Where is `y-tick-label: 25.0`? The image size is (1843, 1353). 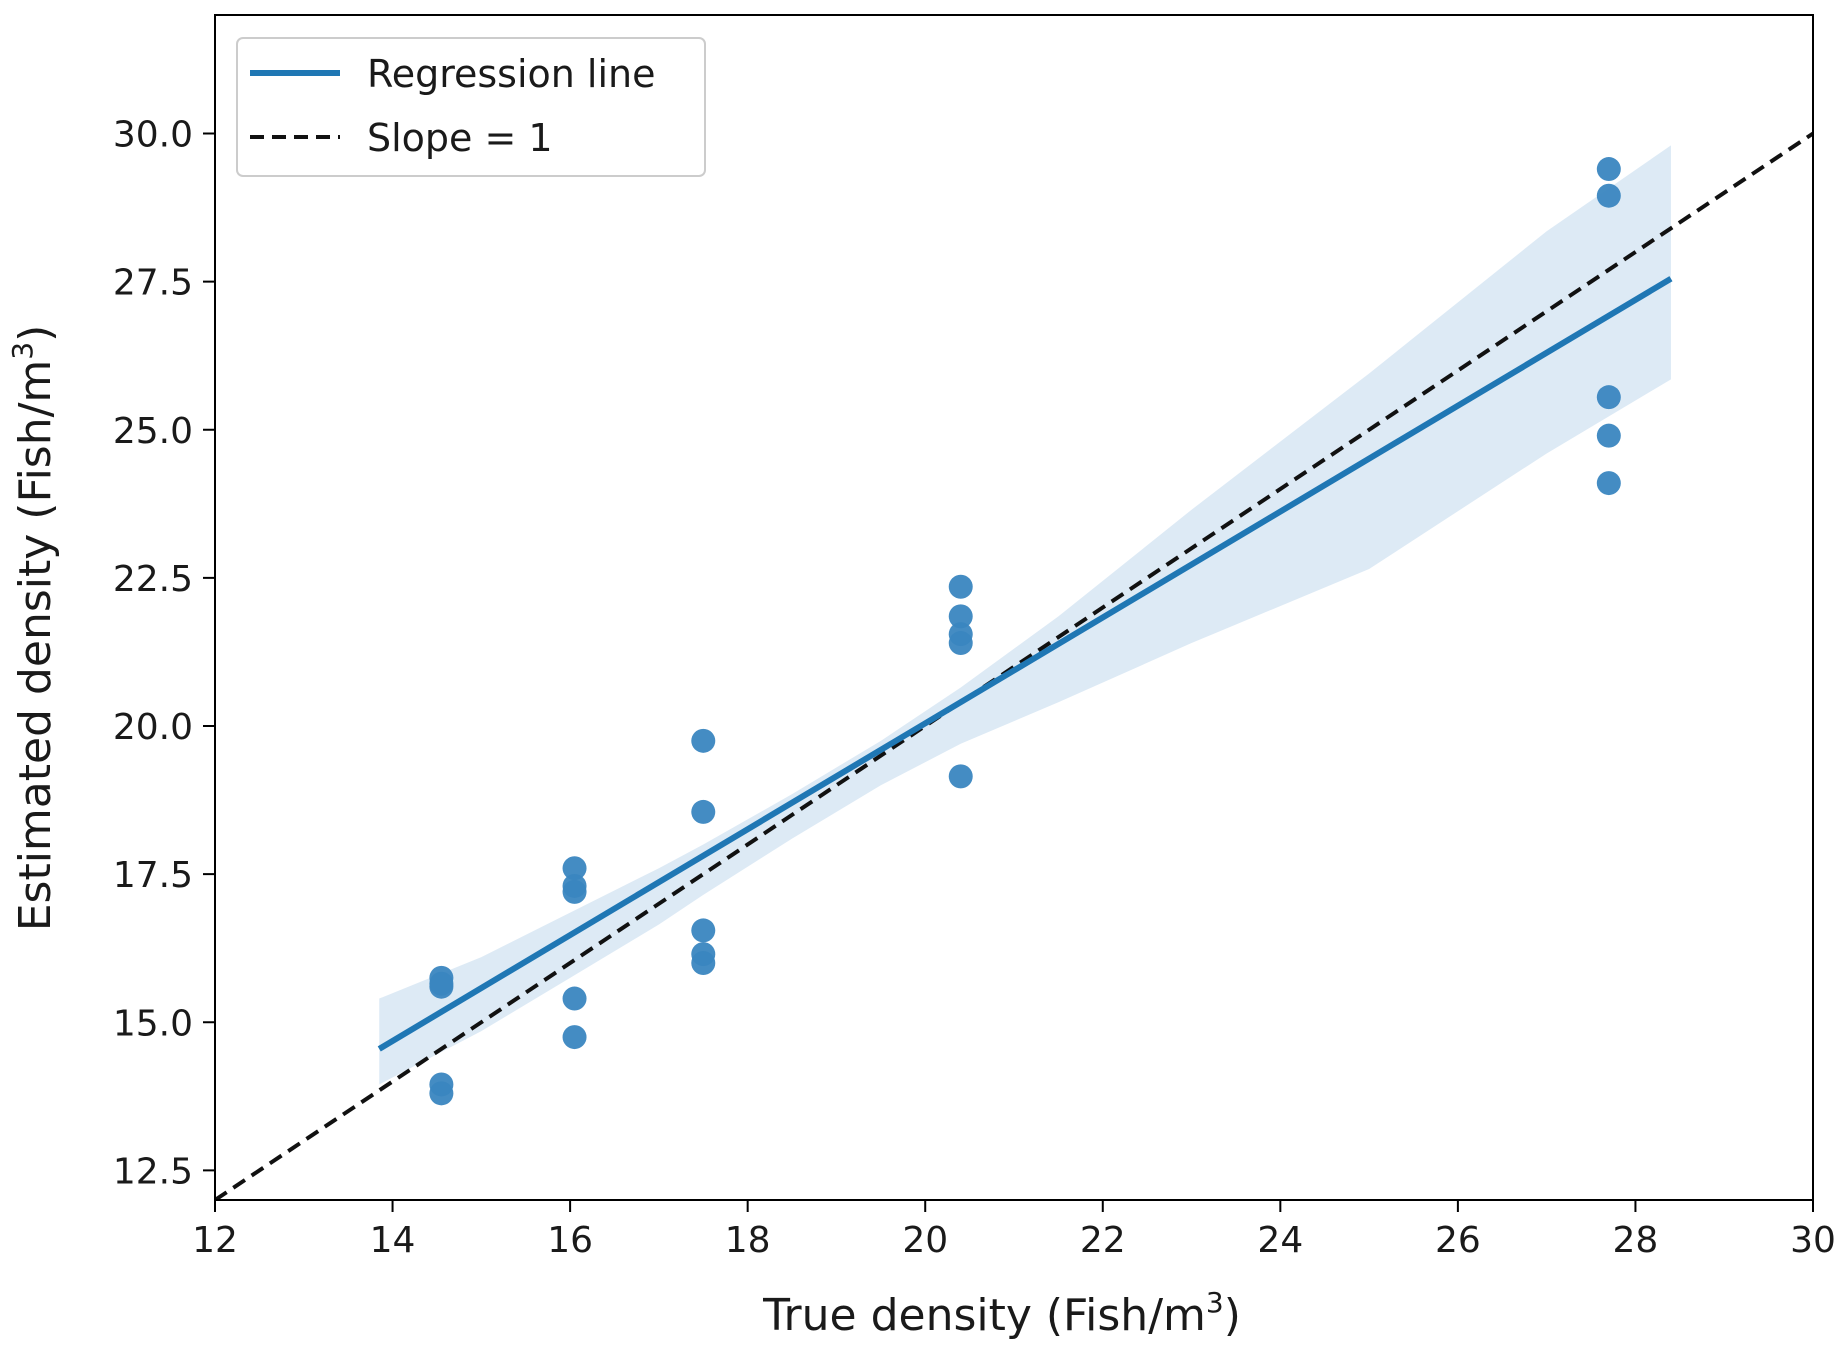
y-tick-label: 25.0 is located at coordinates (153, 431).